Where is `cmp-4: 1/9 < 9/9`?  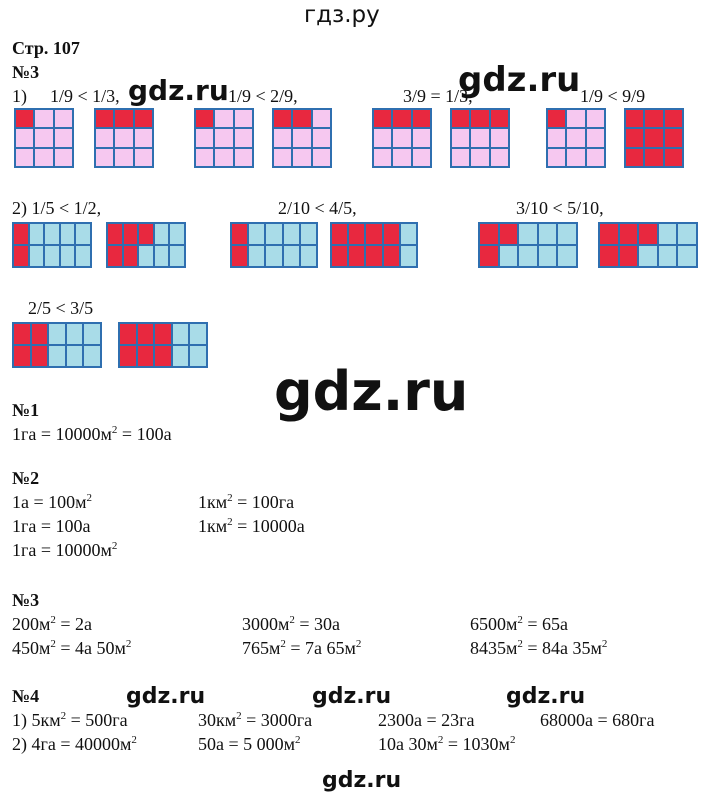
cmp-4: 1/9 < 9/9 is located at coordinates (613, 96).